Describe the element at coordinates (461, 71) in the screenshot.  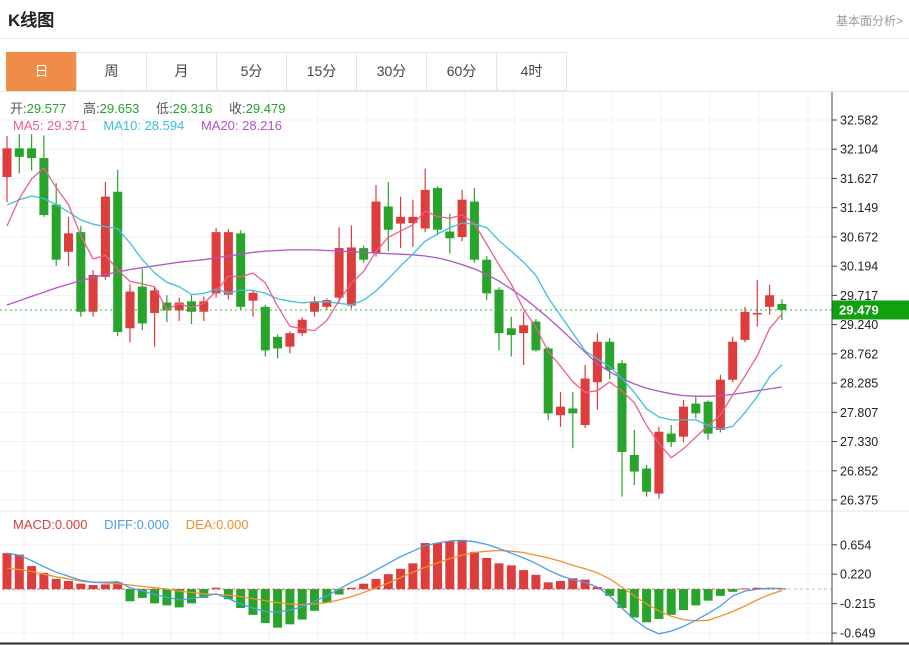
I see `tab-60min: 60分` at that location.